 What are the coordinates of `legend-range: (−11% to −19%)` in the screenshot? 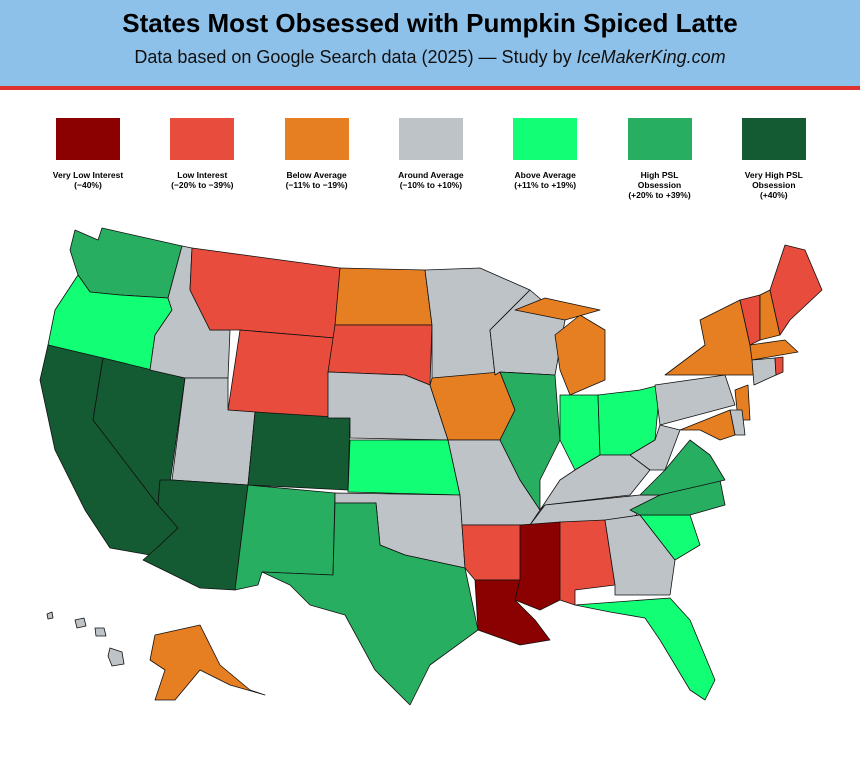 It's located at (316, 185).